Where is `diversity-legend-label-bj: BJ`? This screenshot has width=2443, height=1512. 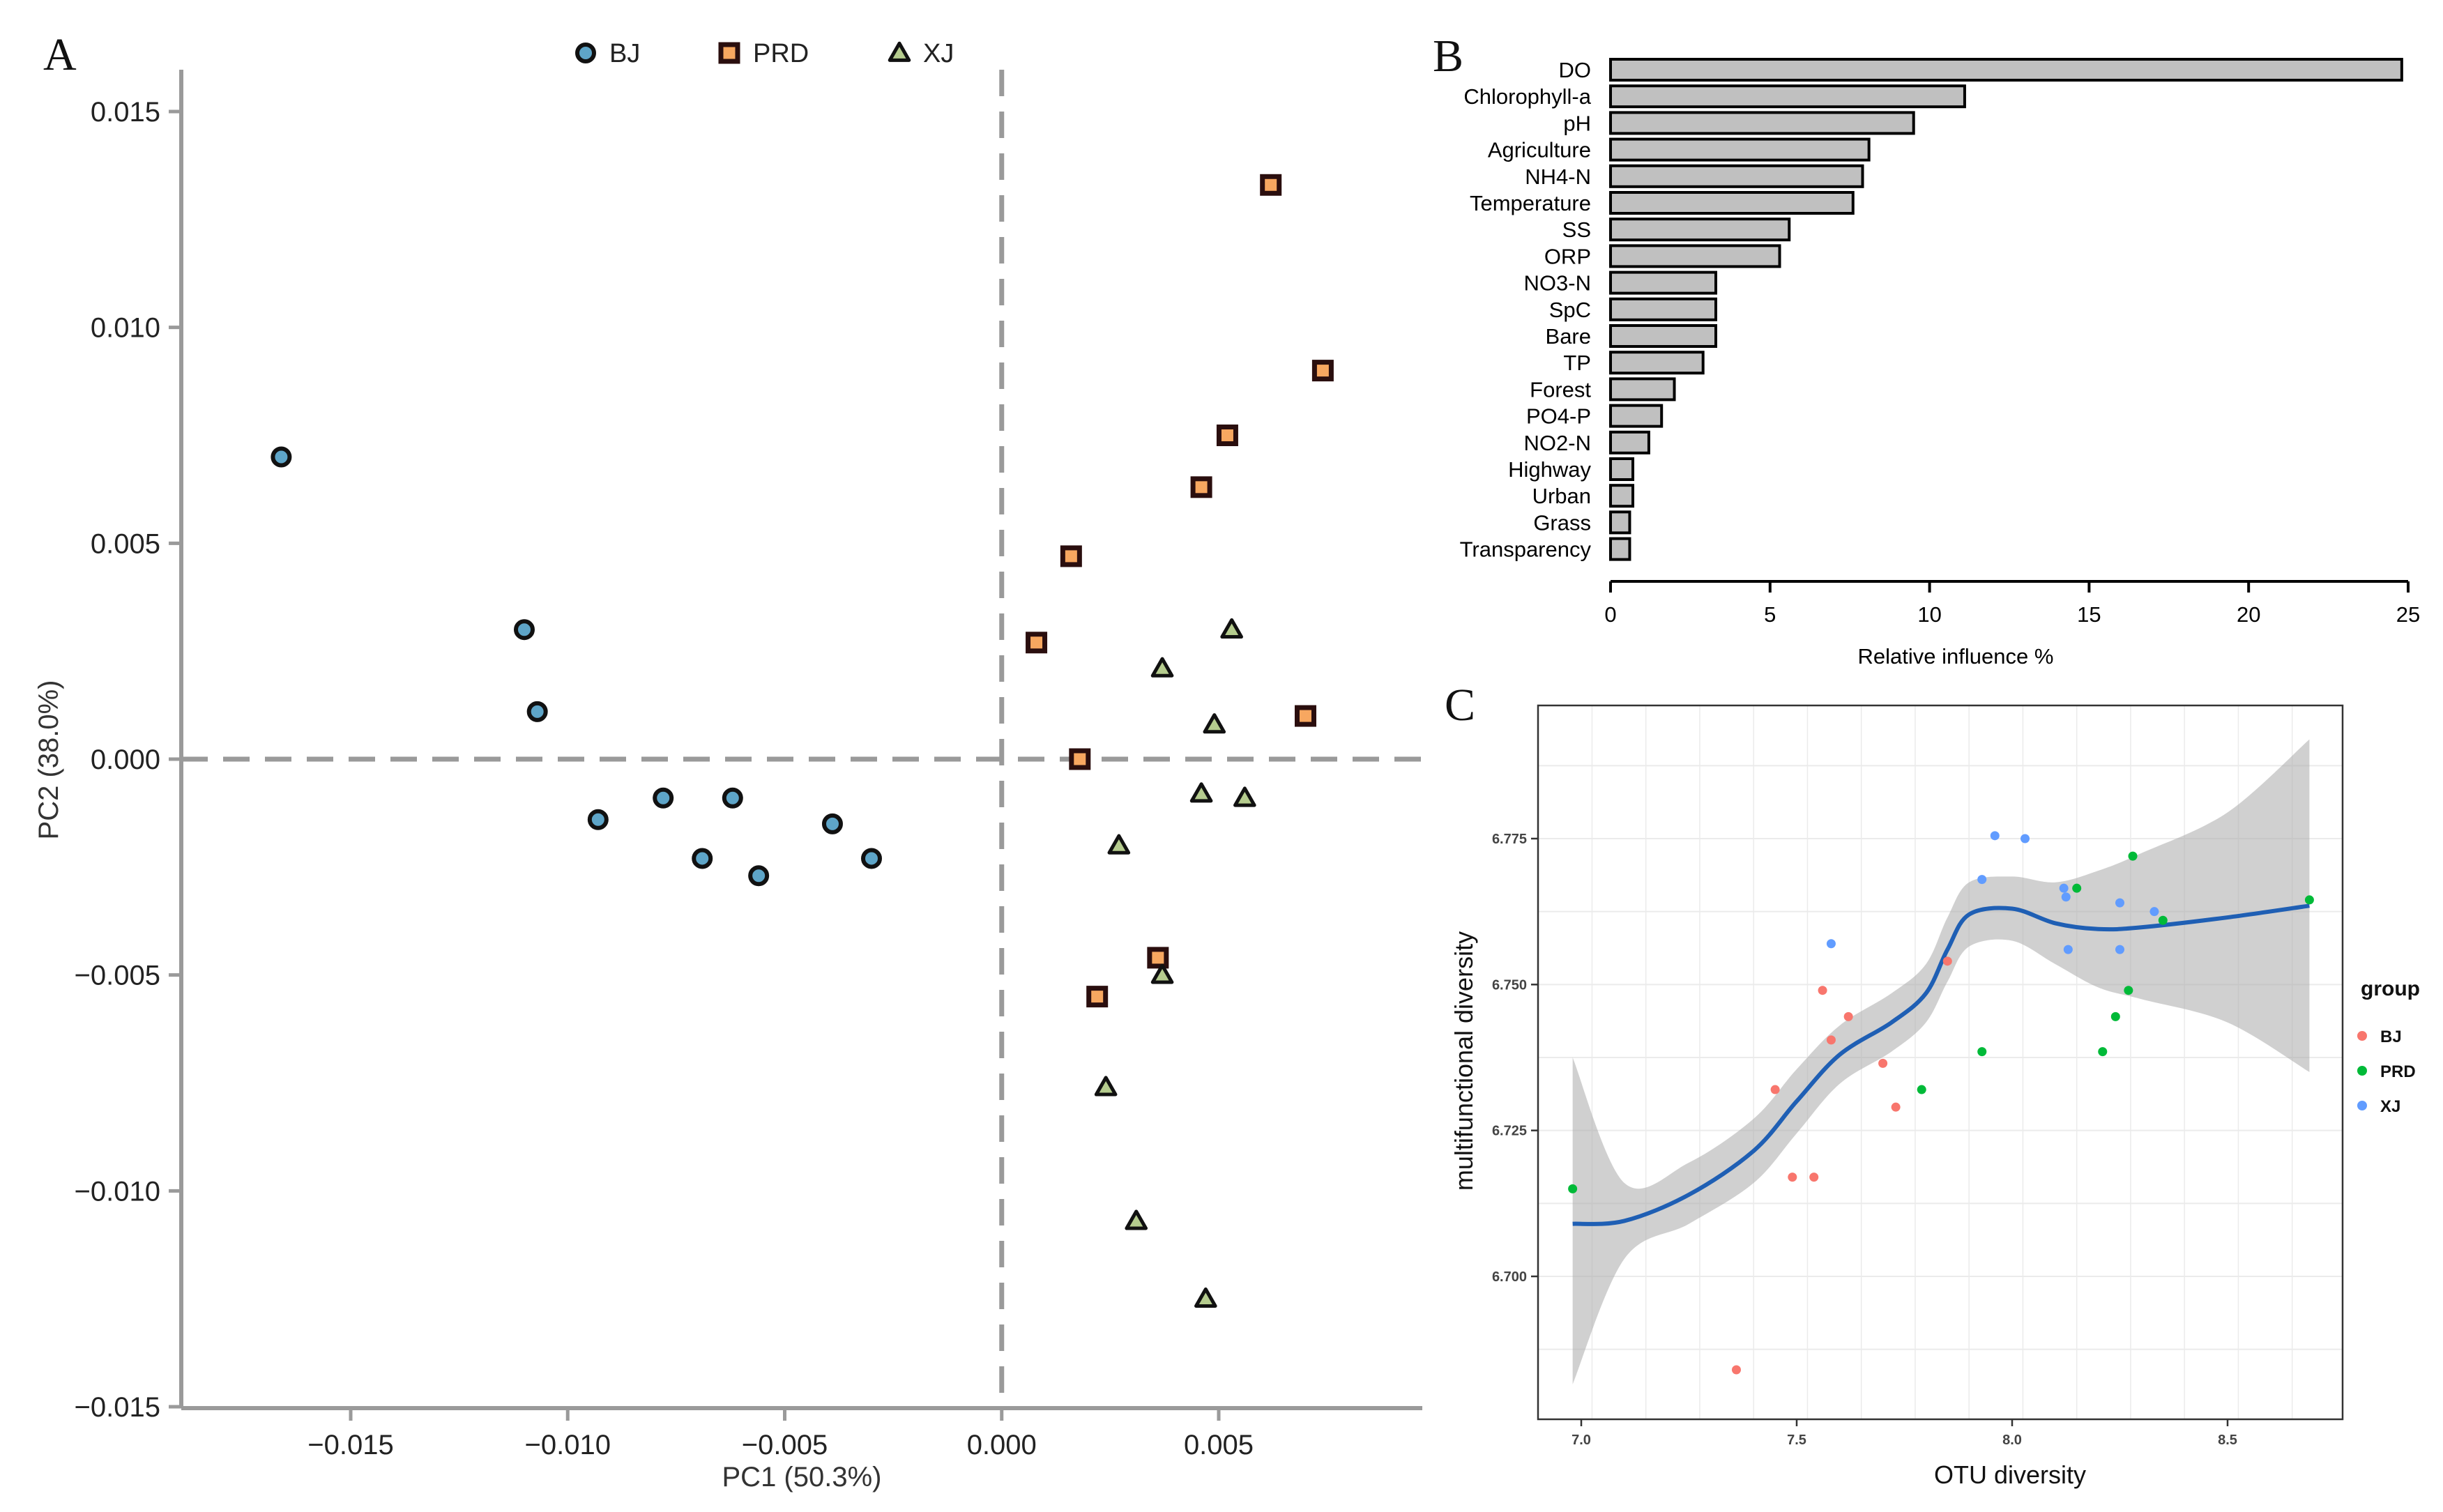 diversity-legend-label-bj: BJ is located at coordinates (2391, 1037).